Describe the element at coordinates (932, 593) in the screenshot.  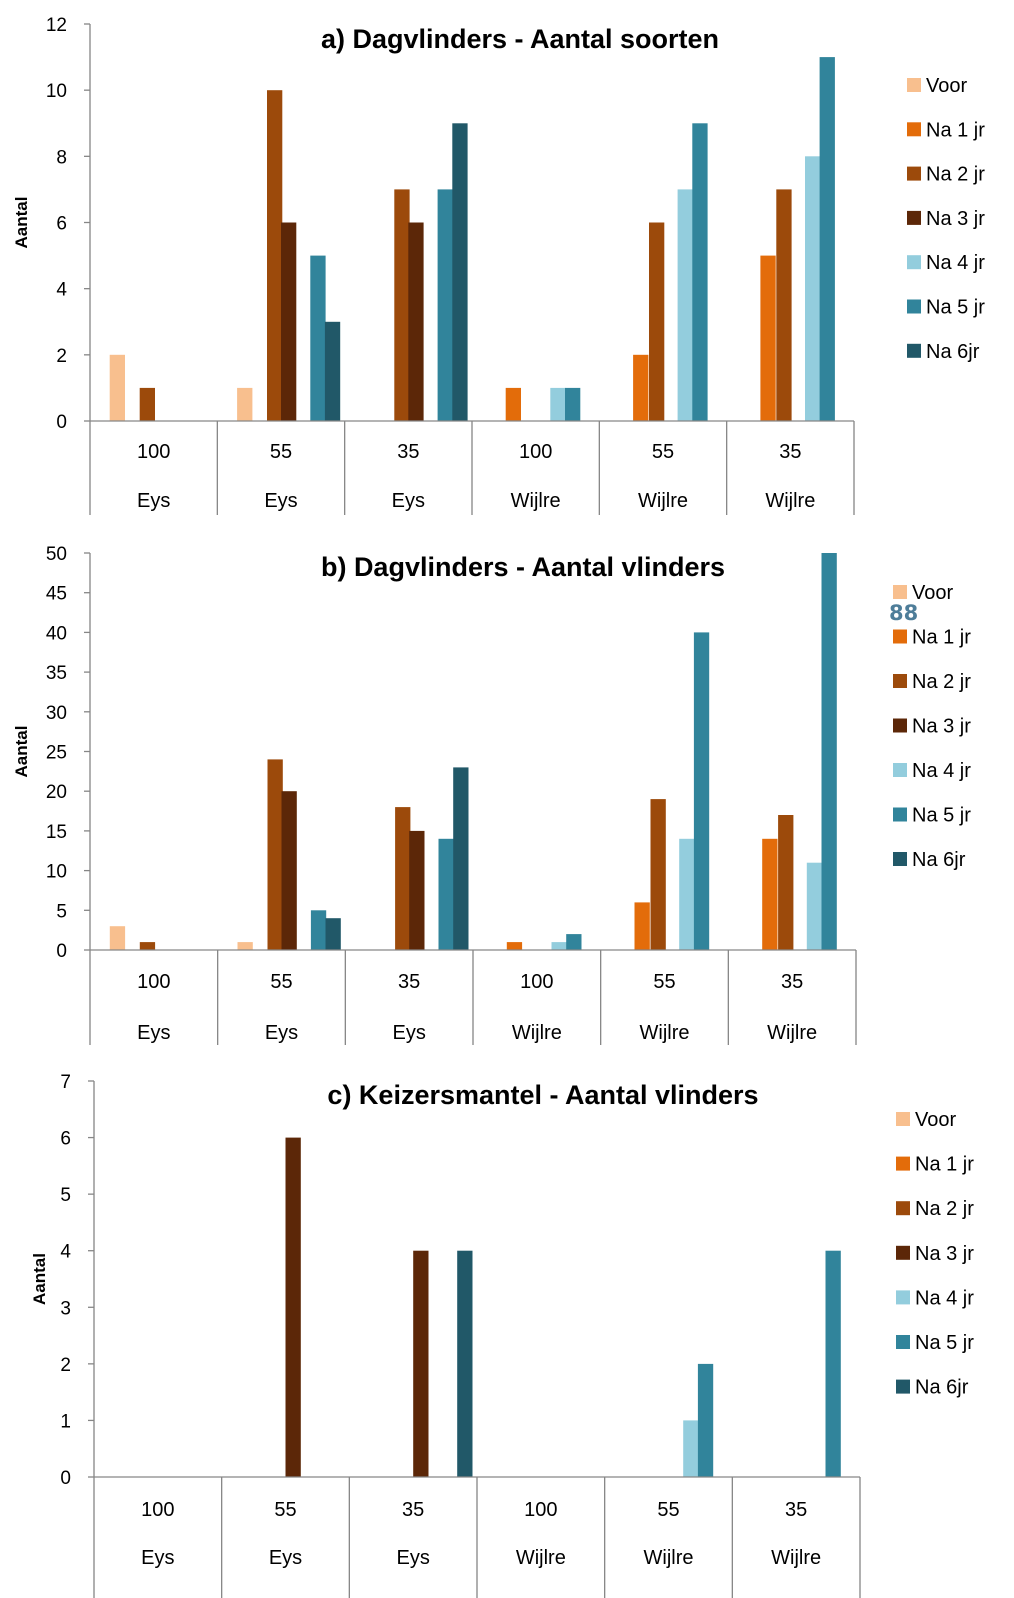
I see `chart-2-legend-label: Voor` at that location.